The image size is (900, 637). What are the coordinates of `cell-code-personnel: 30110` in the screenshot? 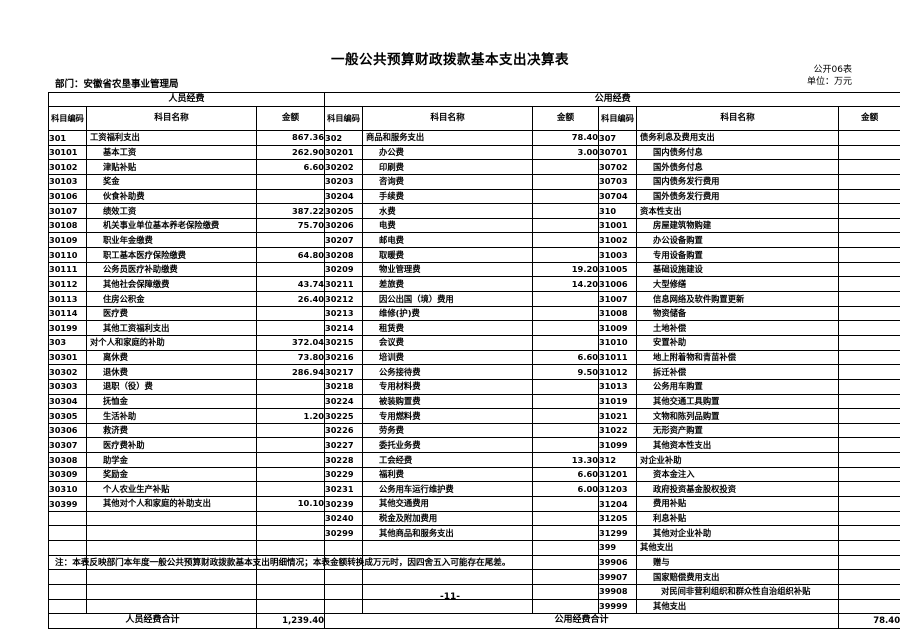 It's located at (67, 255).